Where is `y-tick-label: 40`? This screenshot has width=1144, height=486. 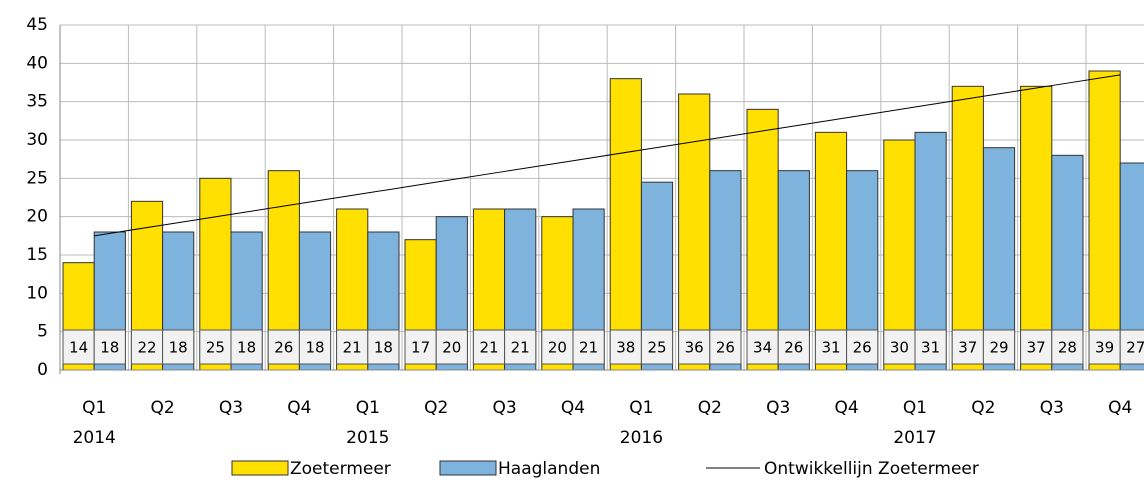
y-tick-label: 40 is located at coordinates (37, 63).